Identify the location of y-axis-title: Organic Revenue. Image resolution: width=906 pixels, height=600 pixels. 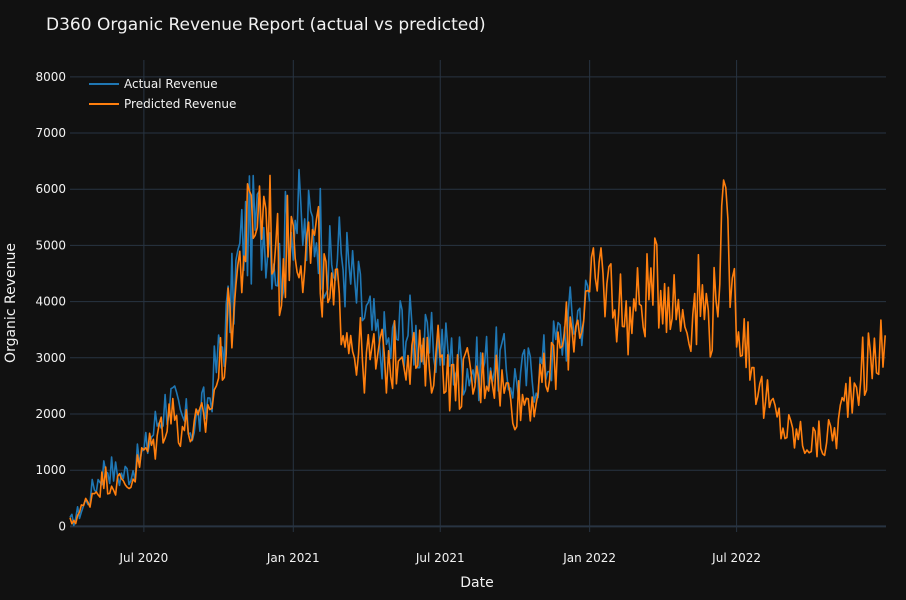
(11, 303).